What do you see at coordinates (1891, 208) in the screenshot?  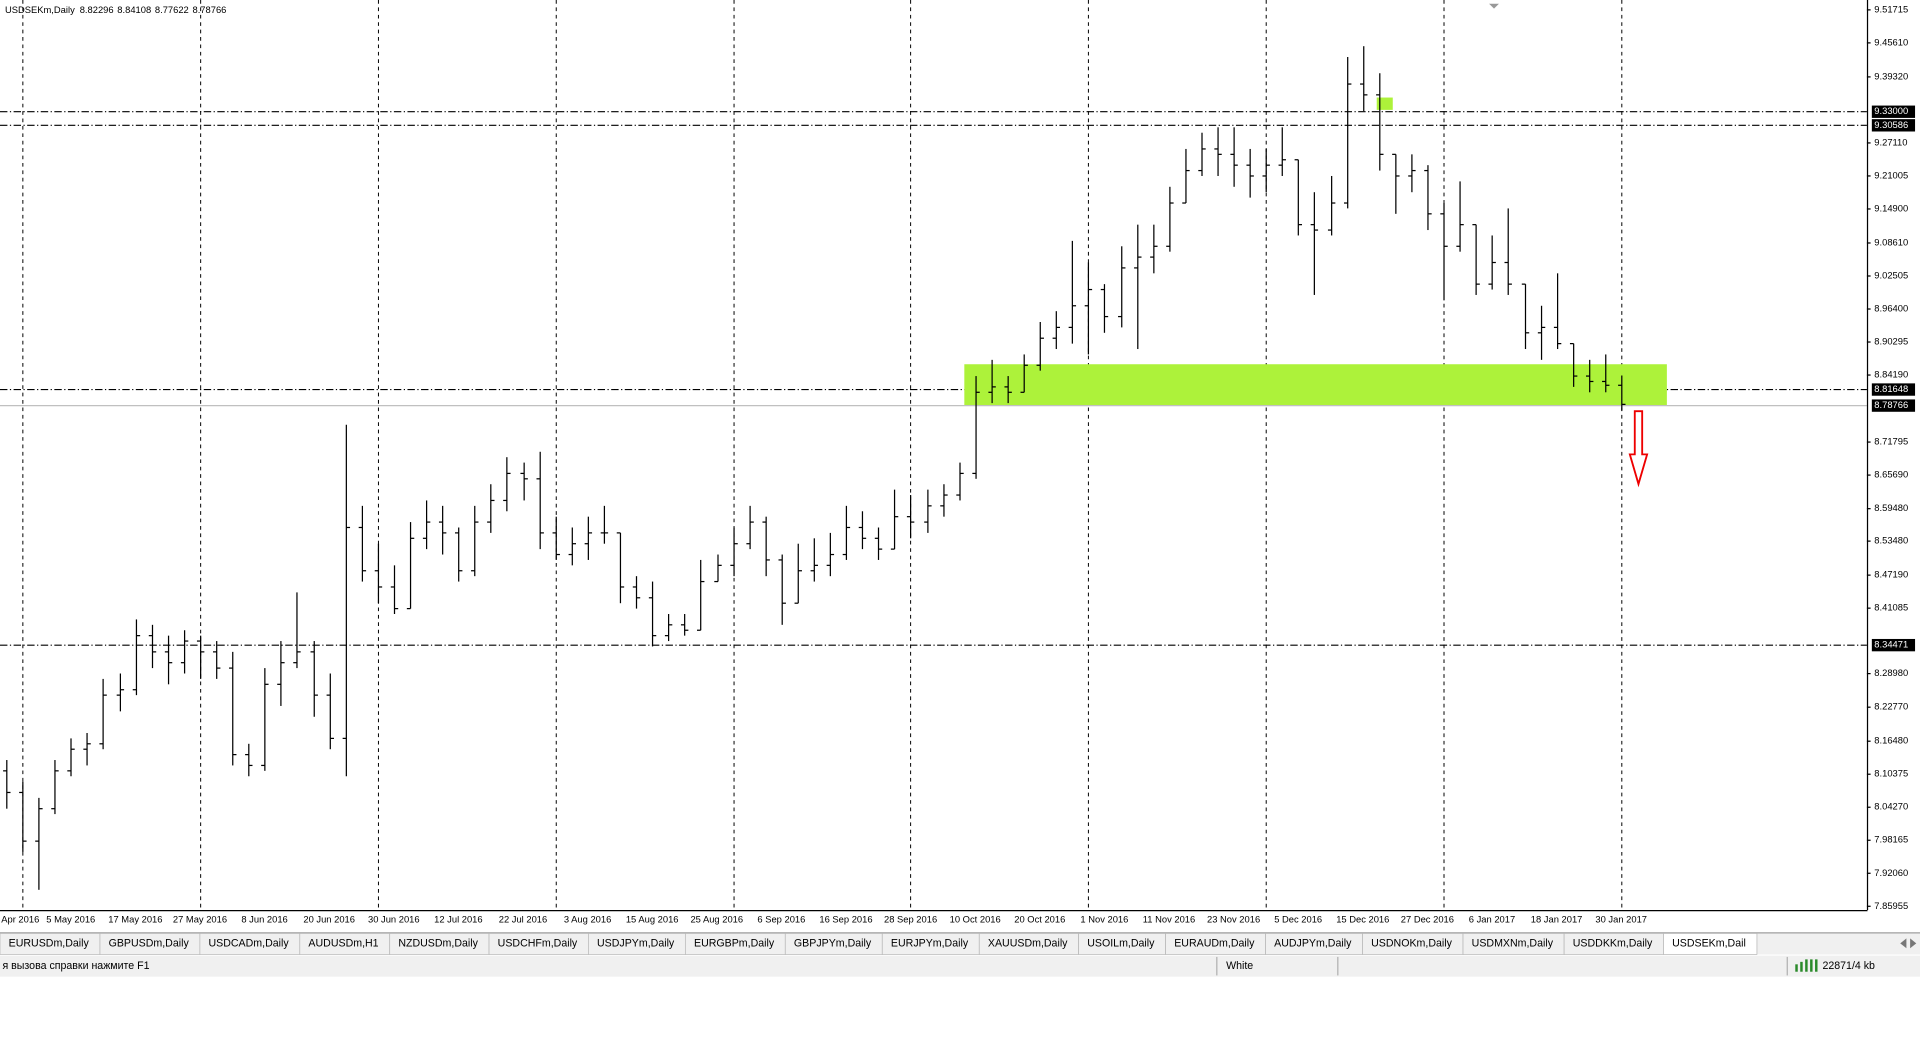 I see `y-tick-label: 9.14900` at bounding box center [1891, 208].